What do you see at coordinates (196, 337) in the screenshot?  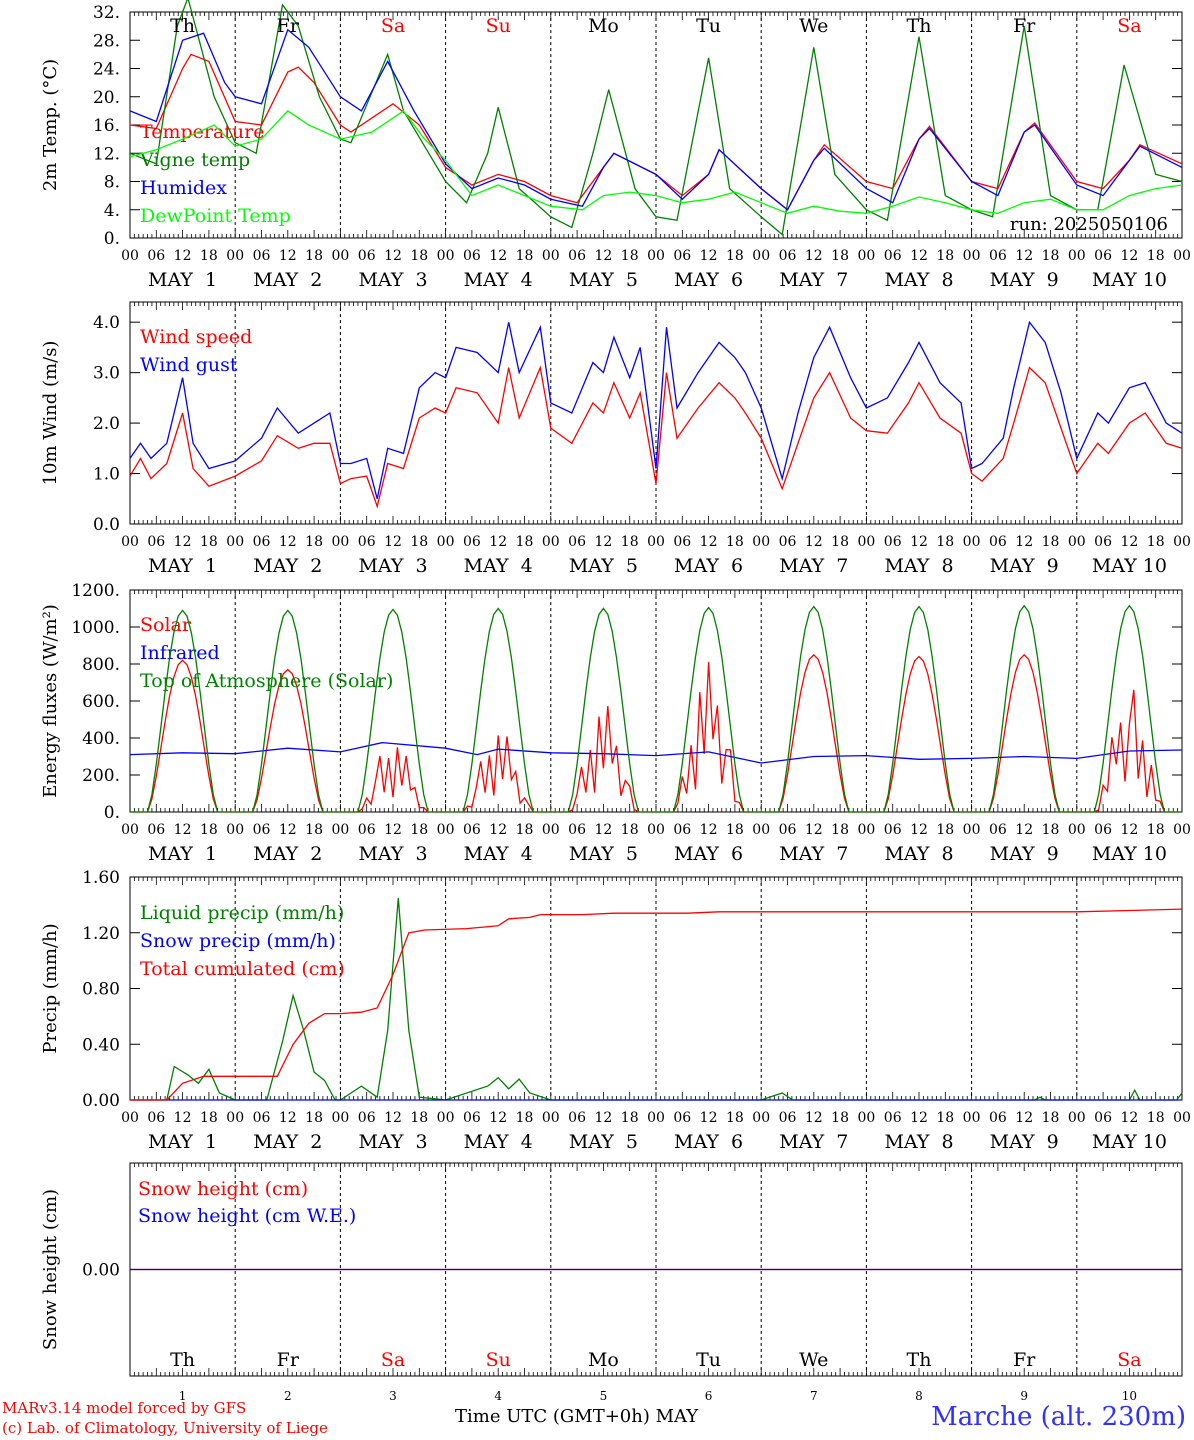 I see `legend-entry: Wind speed` at bounding box center [196, 337].